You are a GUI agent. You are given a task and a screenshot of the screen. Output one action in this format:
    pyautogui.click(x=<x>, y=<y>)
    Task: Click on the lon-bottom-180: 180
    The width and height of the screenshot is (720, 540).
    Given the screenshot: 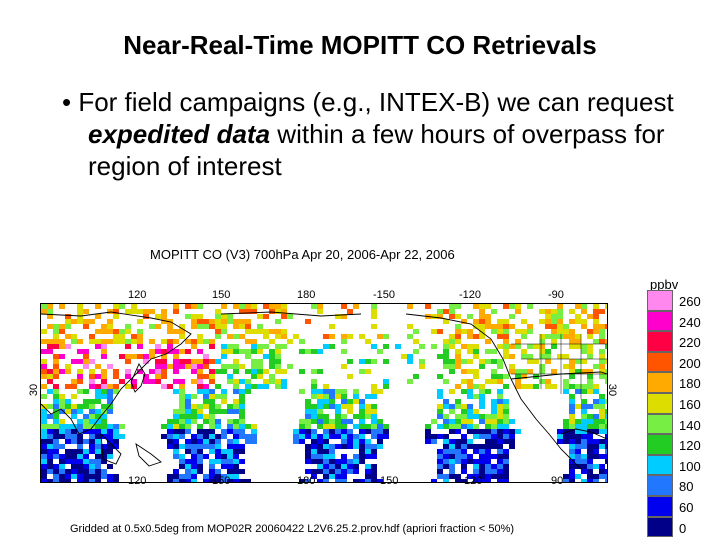 What is the action you would take?
    pyautogui.click(x=306, y=481)
    